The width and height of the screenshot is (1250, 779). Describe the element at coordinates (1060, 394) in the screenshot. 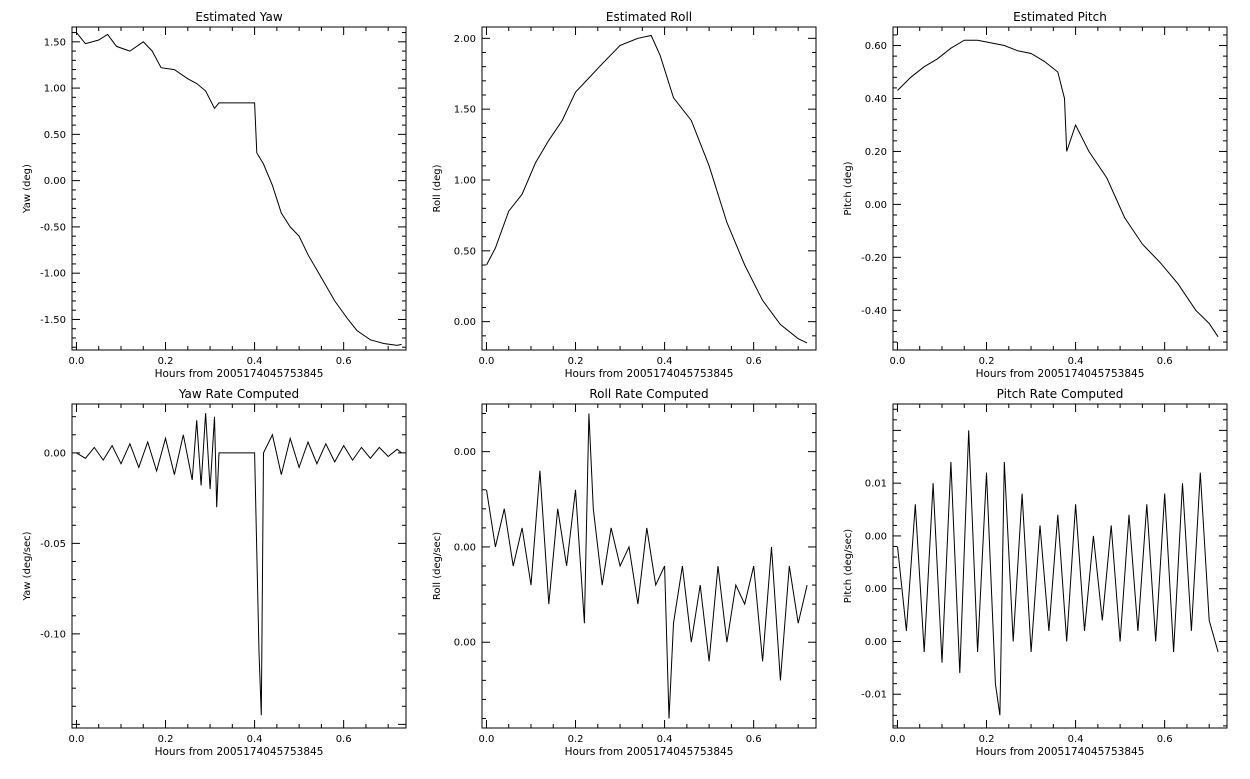

I see `chart-title: Pitch Rate Computed` at that location.